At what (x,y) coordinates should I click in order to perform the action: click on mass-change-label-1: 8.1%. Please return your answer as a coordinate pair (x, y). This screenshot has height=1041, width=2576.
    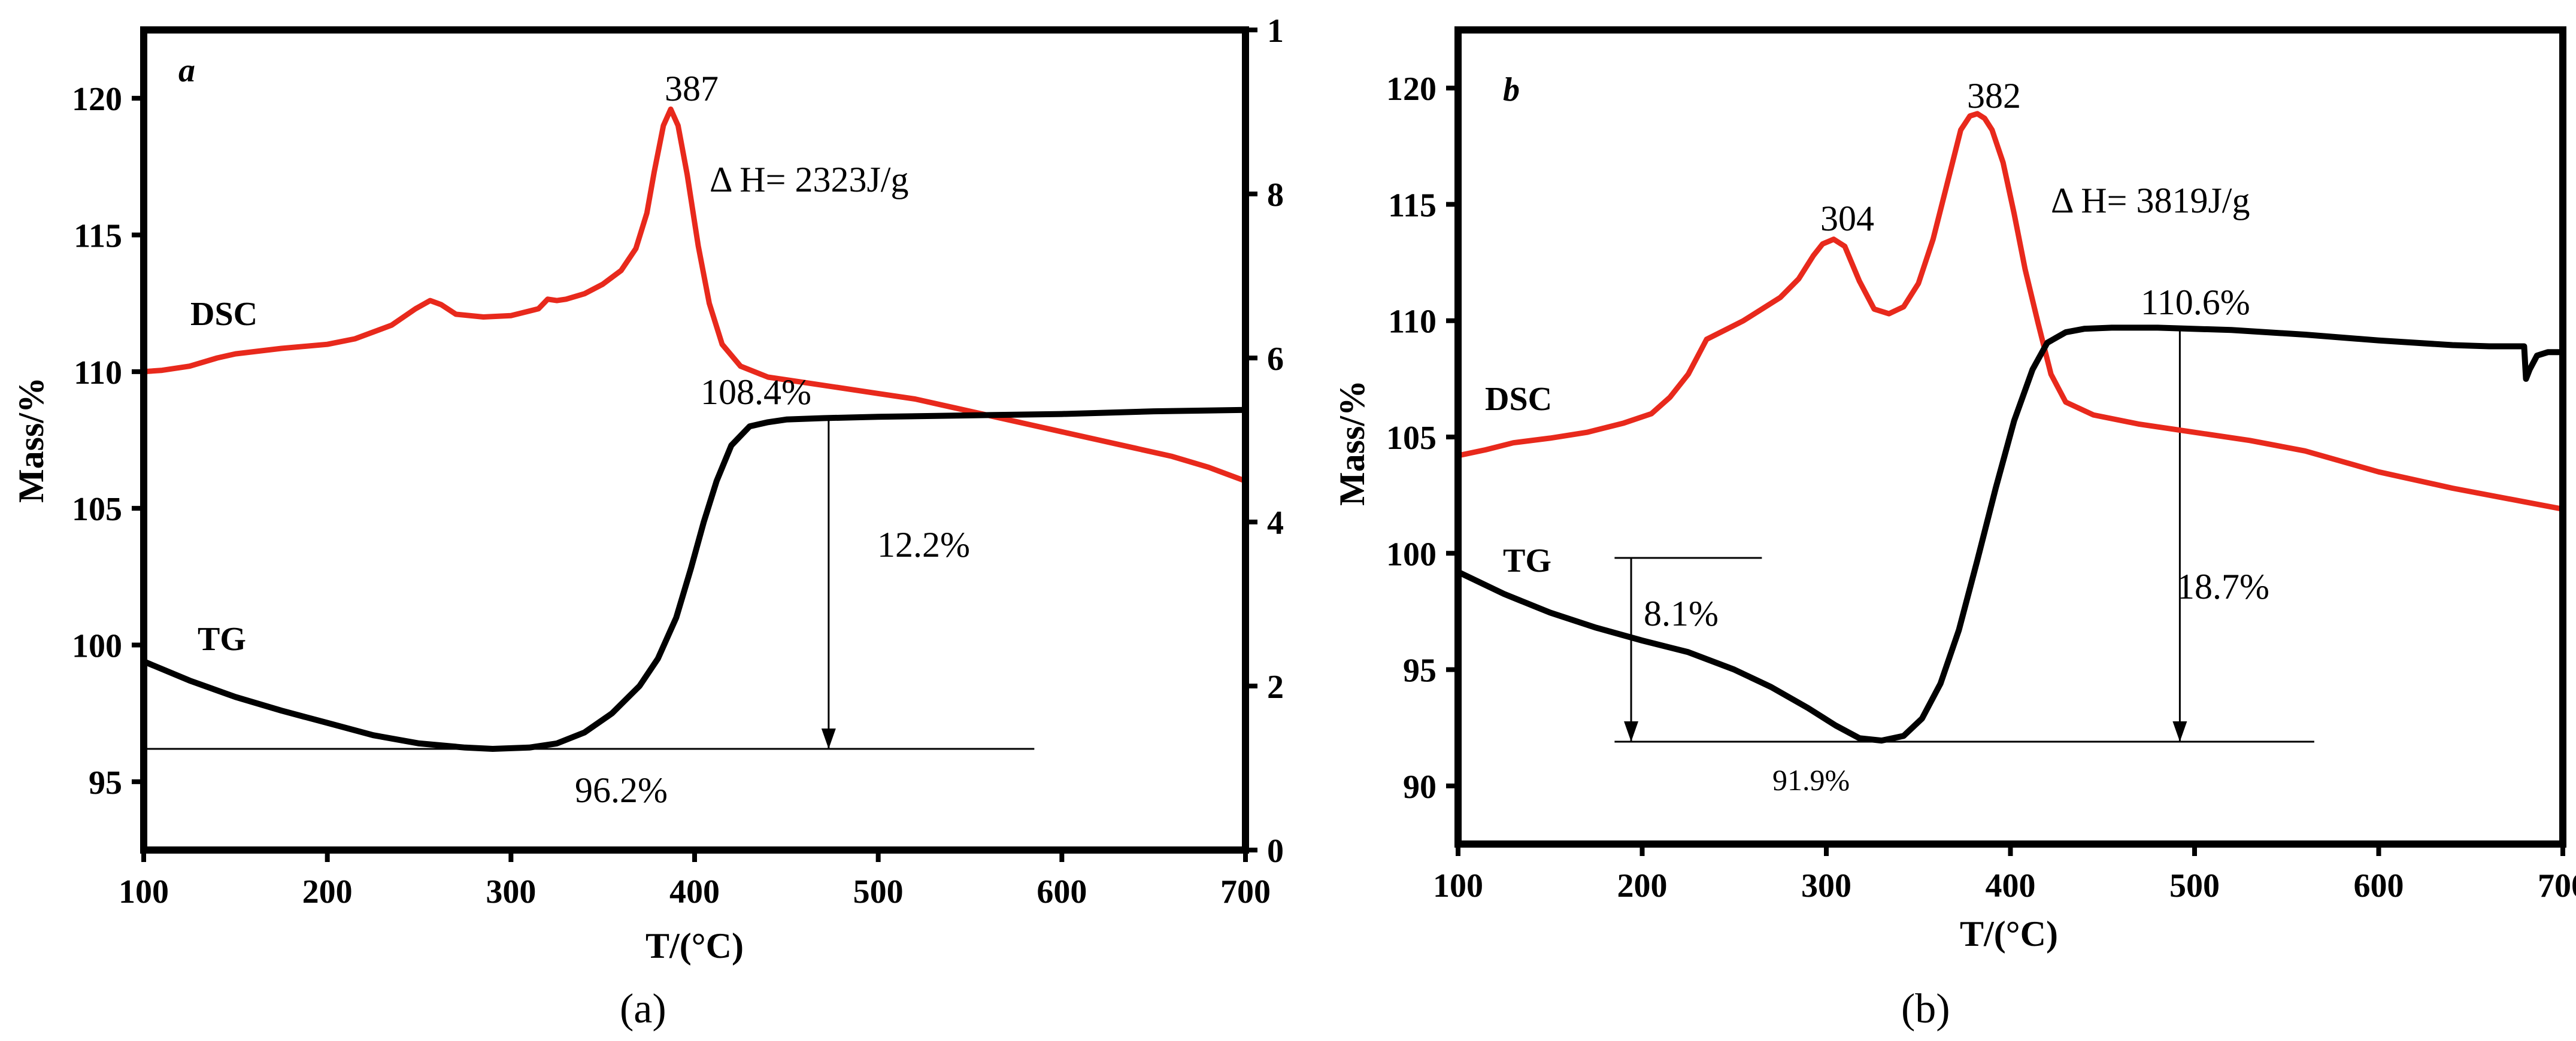
    Looking at the image, I should click on (1681, 613).